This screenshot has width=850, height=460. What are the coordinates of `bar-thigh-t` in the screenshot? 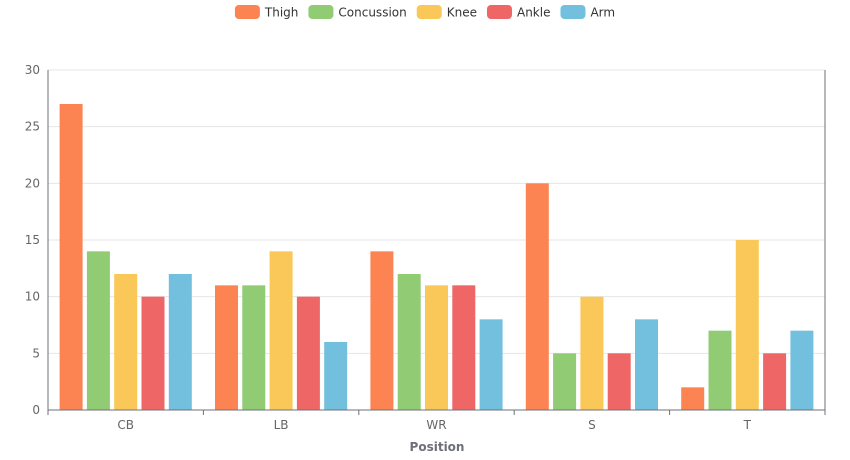 It's located at (693, 398).